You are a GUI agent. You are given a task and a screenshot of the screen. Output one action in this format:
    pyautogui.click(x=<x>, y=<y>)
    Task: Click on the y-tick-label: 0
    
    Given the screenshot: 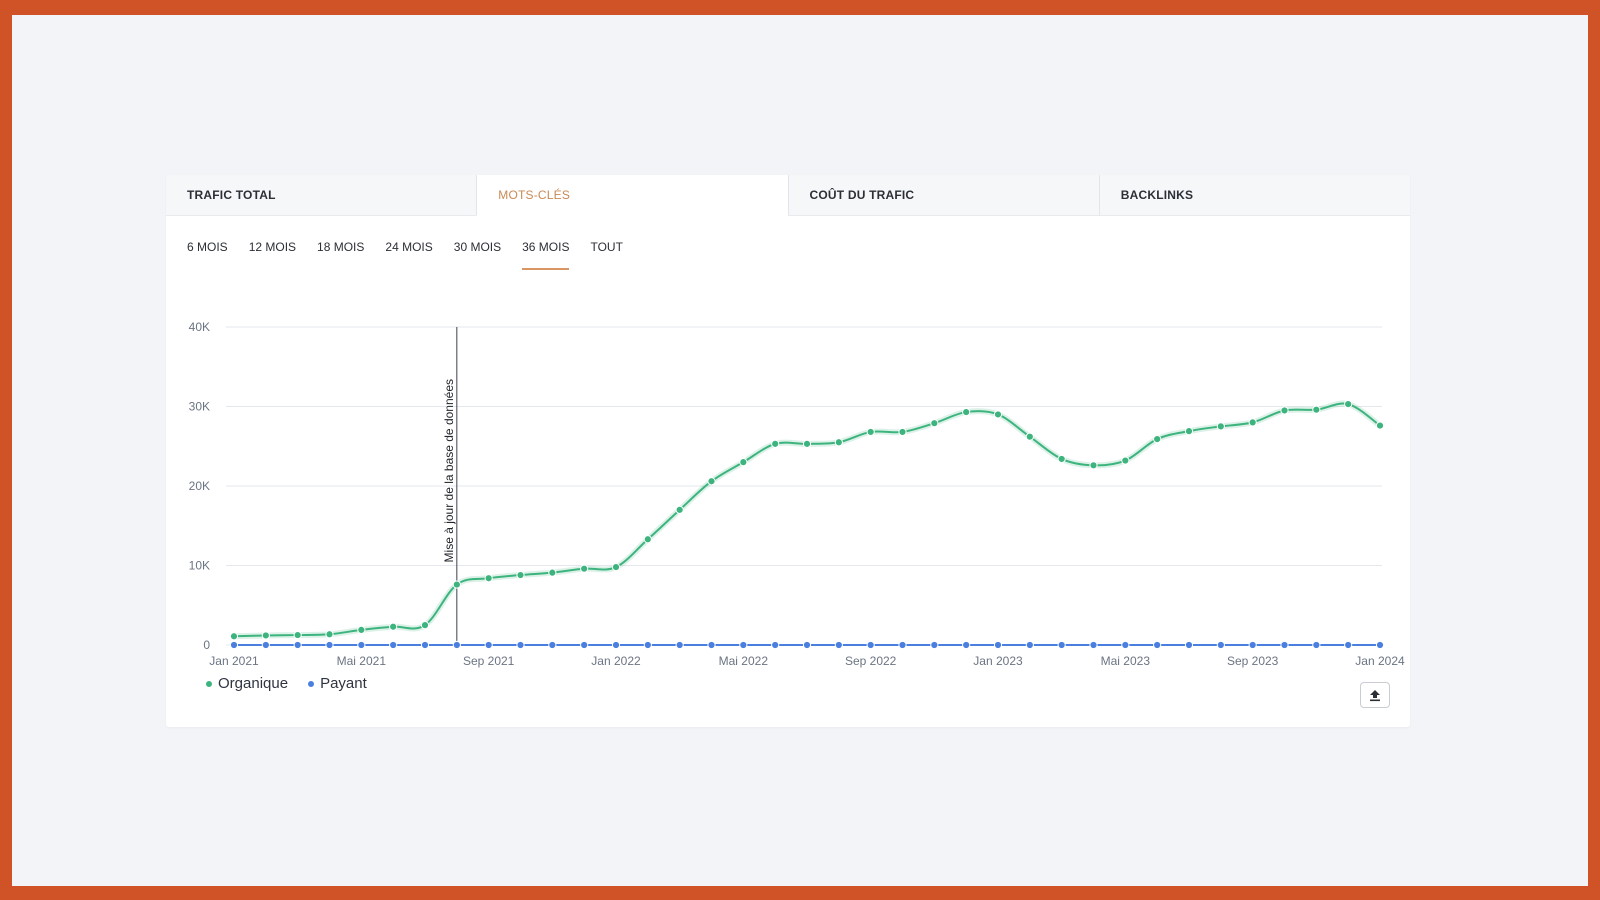 What is the action you would take?
    pyautogui.click(x=206, y=645)
    